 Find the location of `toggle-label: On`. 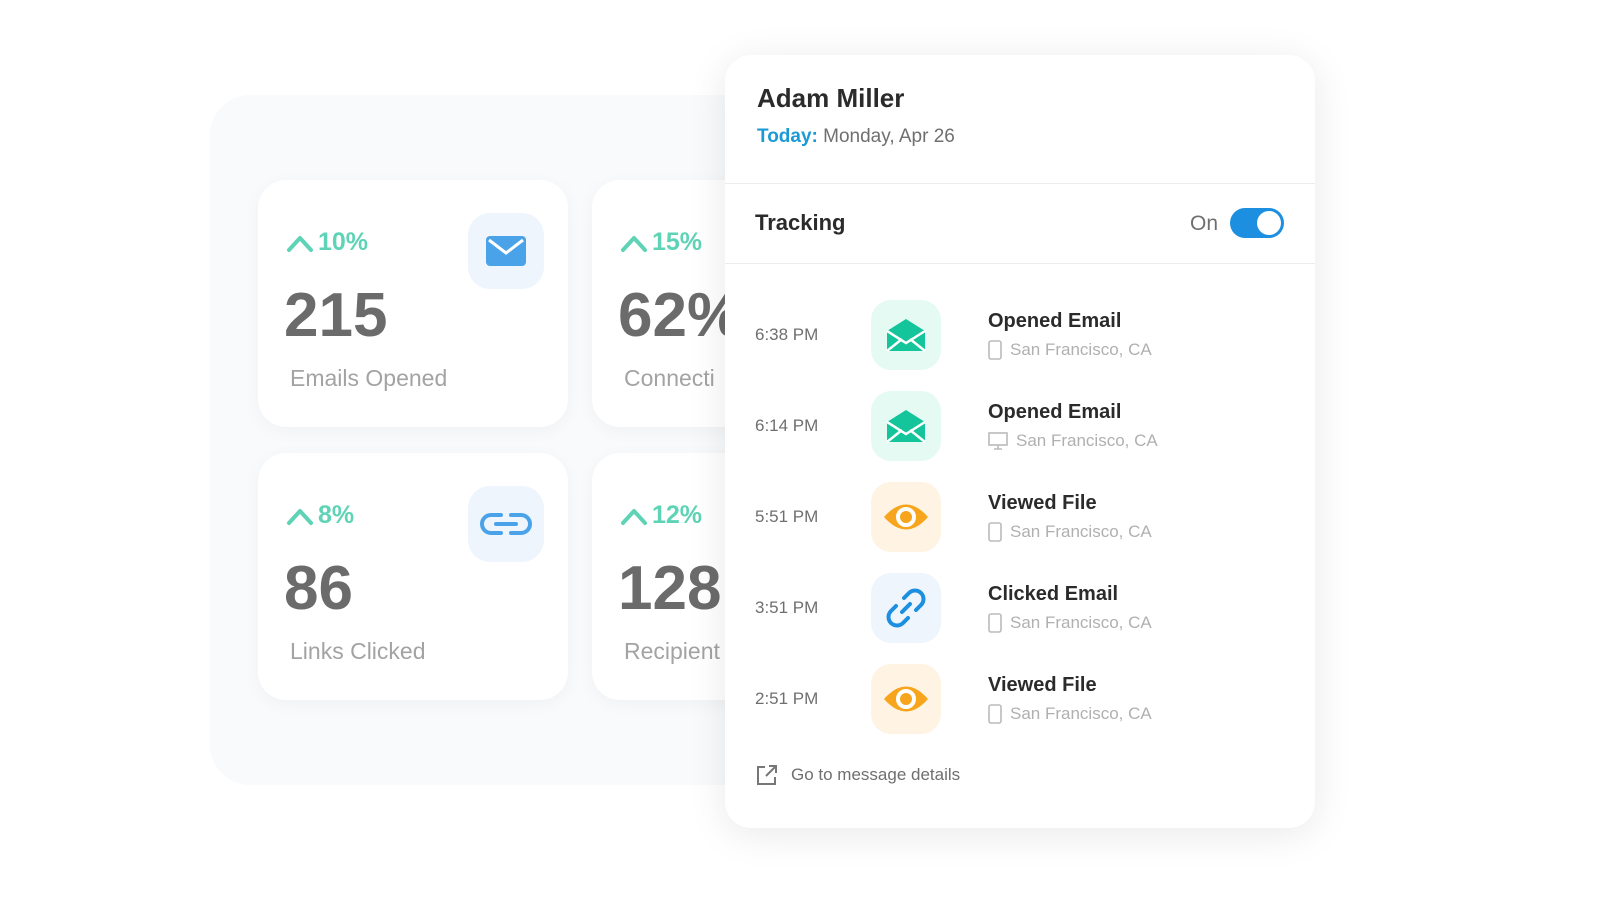

toggle-label: On is located at coordinates (1204, 223).